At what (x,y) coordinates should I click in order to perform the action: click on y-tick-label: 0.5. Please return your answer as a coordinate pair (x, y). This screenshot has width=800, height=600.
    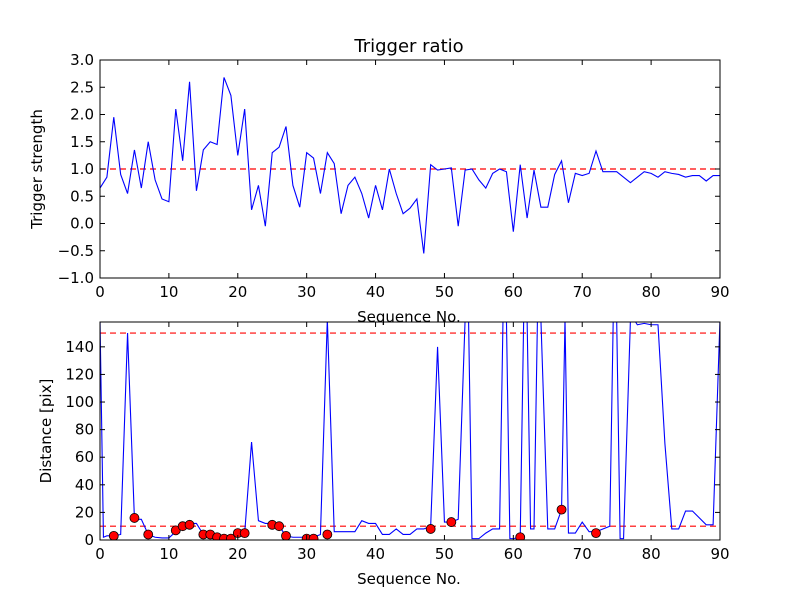
    Looking at the image, I should click on (82, 196).